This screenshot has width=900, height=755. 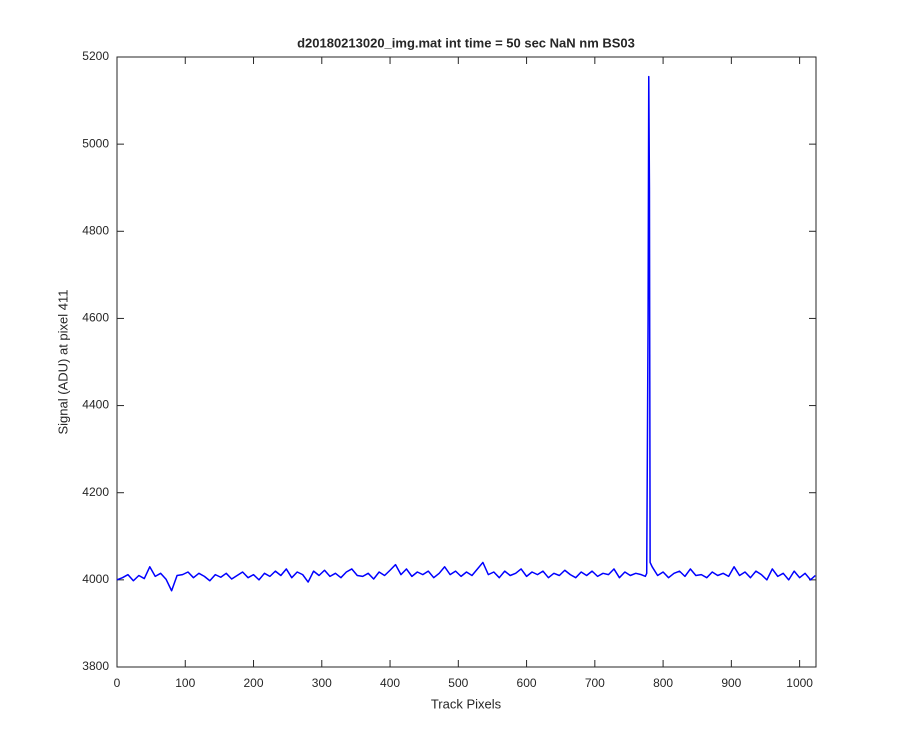 I want to click on x-tick-label: 200, so click(x=254, y=683).